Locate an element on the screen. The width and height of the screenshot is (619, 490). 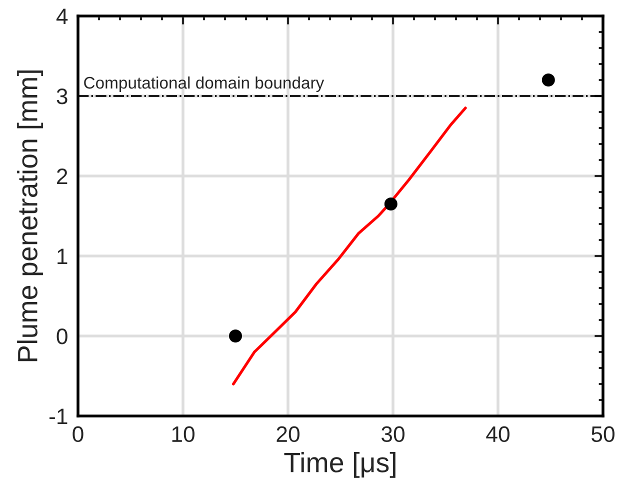
y-tick-label: 1 is located at coordinates (63, 256).